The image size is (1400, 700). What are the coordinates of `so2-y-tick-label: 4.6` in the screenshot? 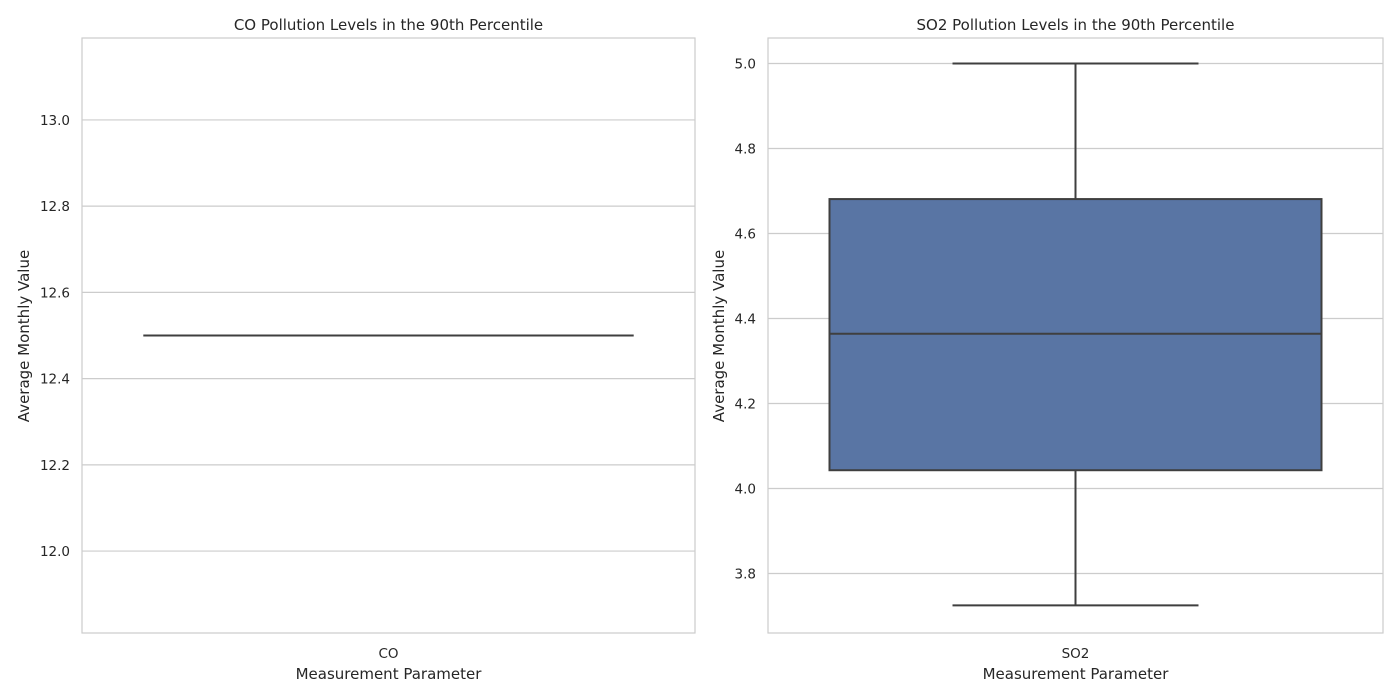 It's located at (745, 235).